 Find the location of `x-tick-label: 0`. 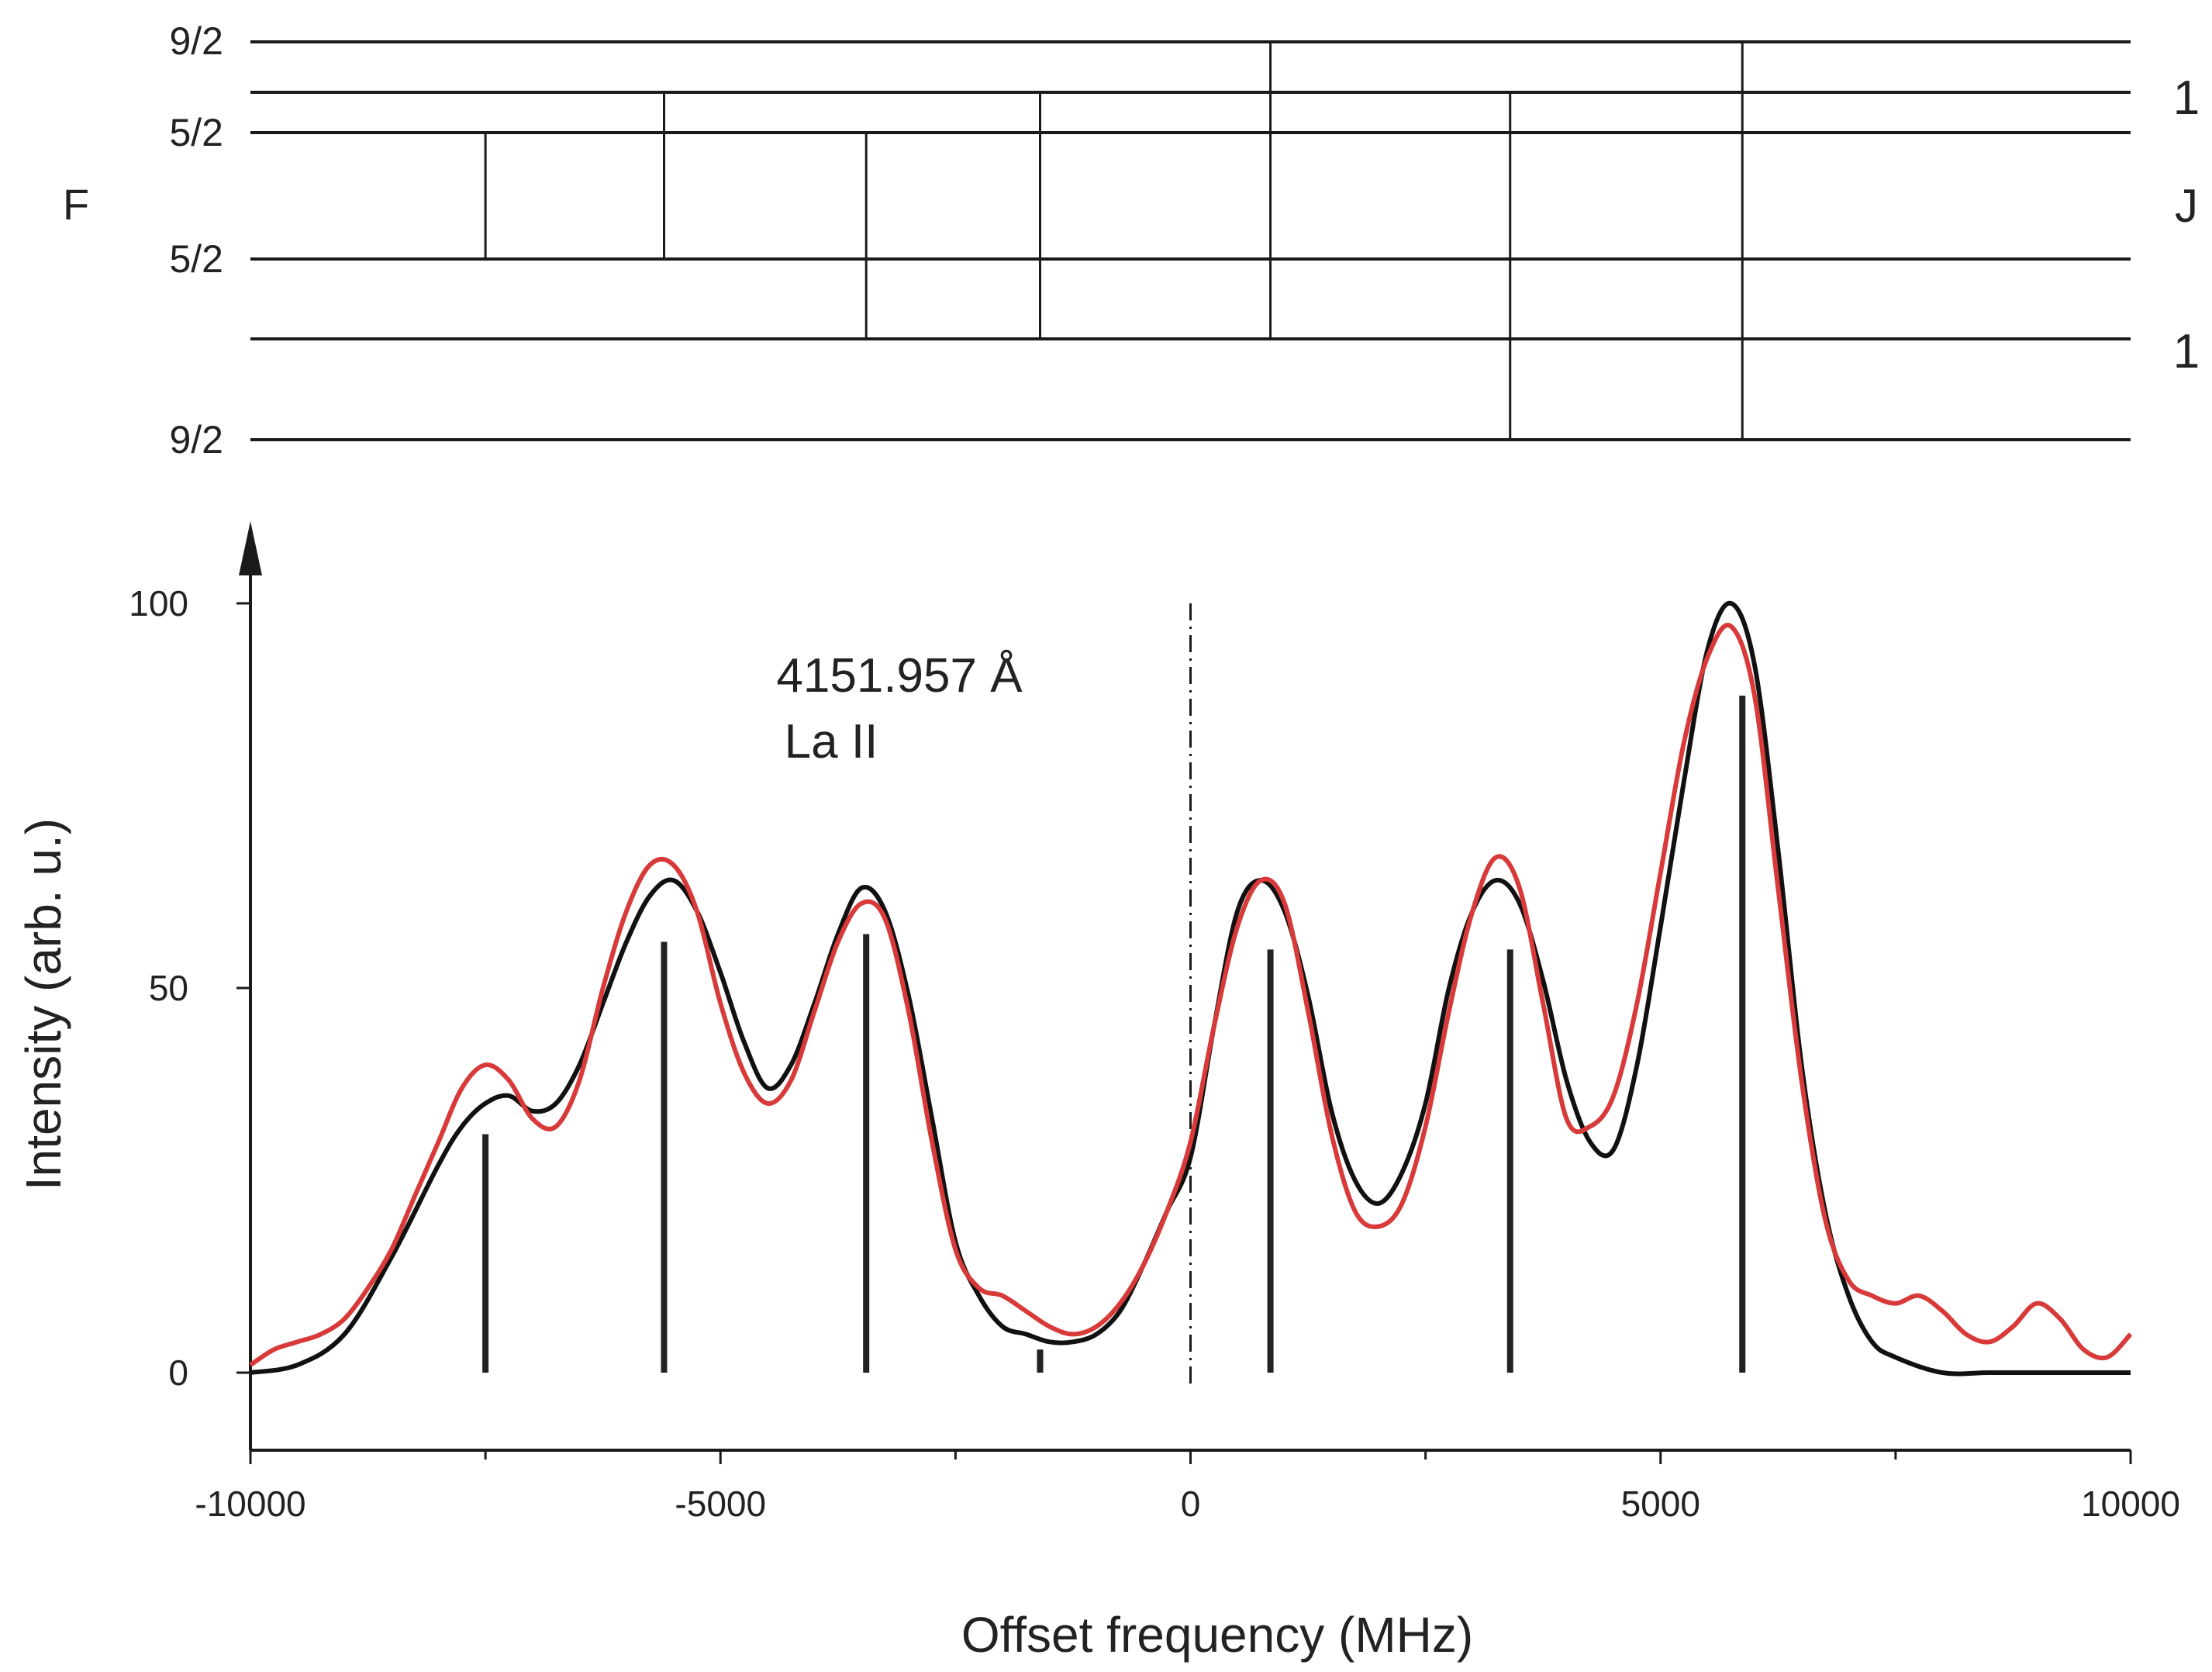

x-tick-label: 0 is located at coordinates (1191, 1504).